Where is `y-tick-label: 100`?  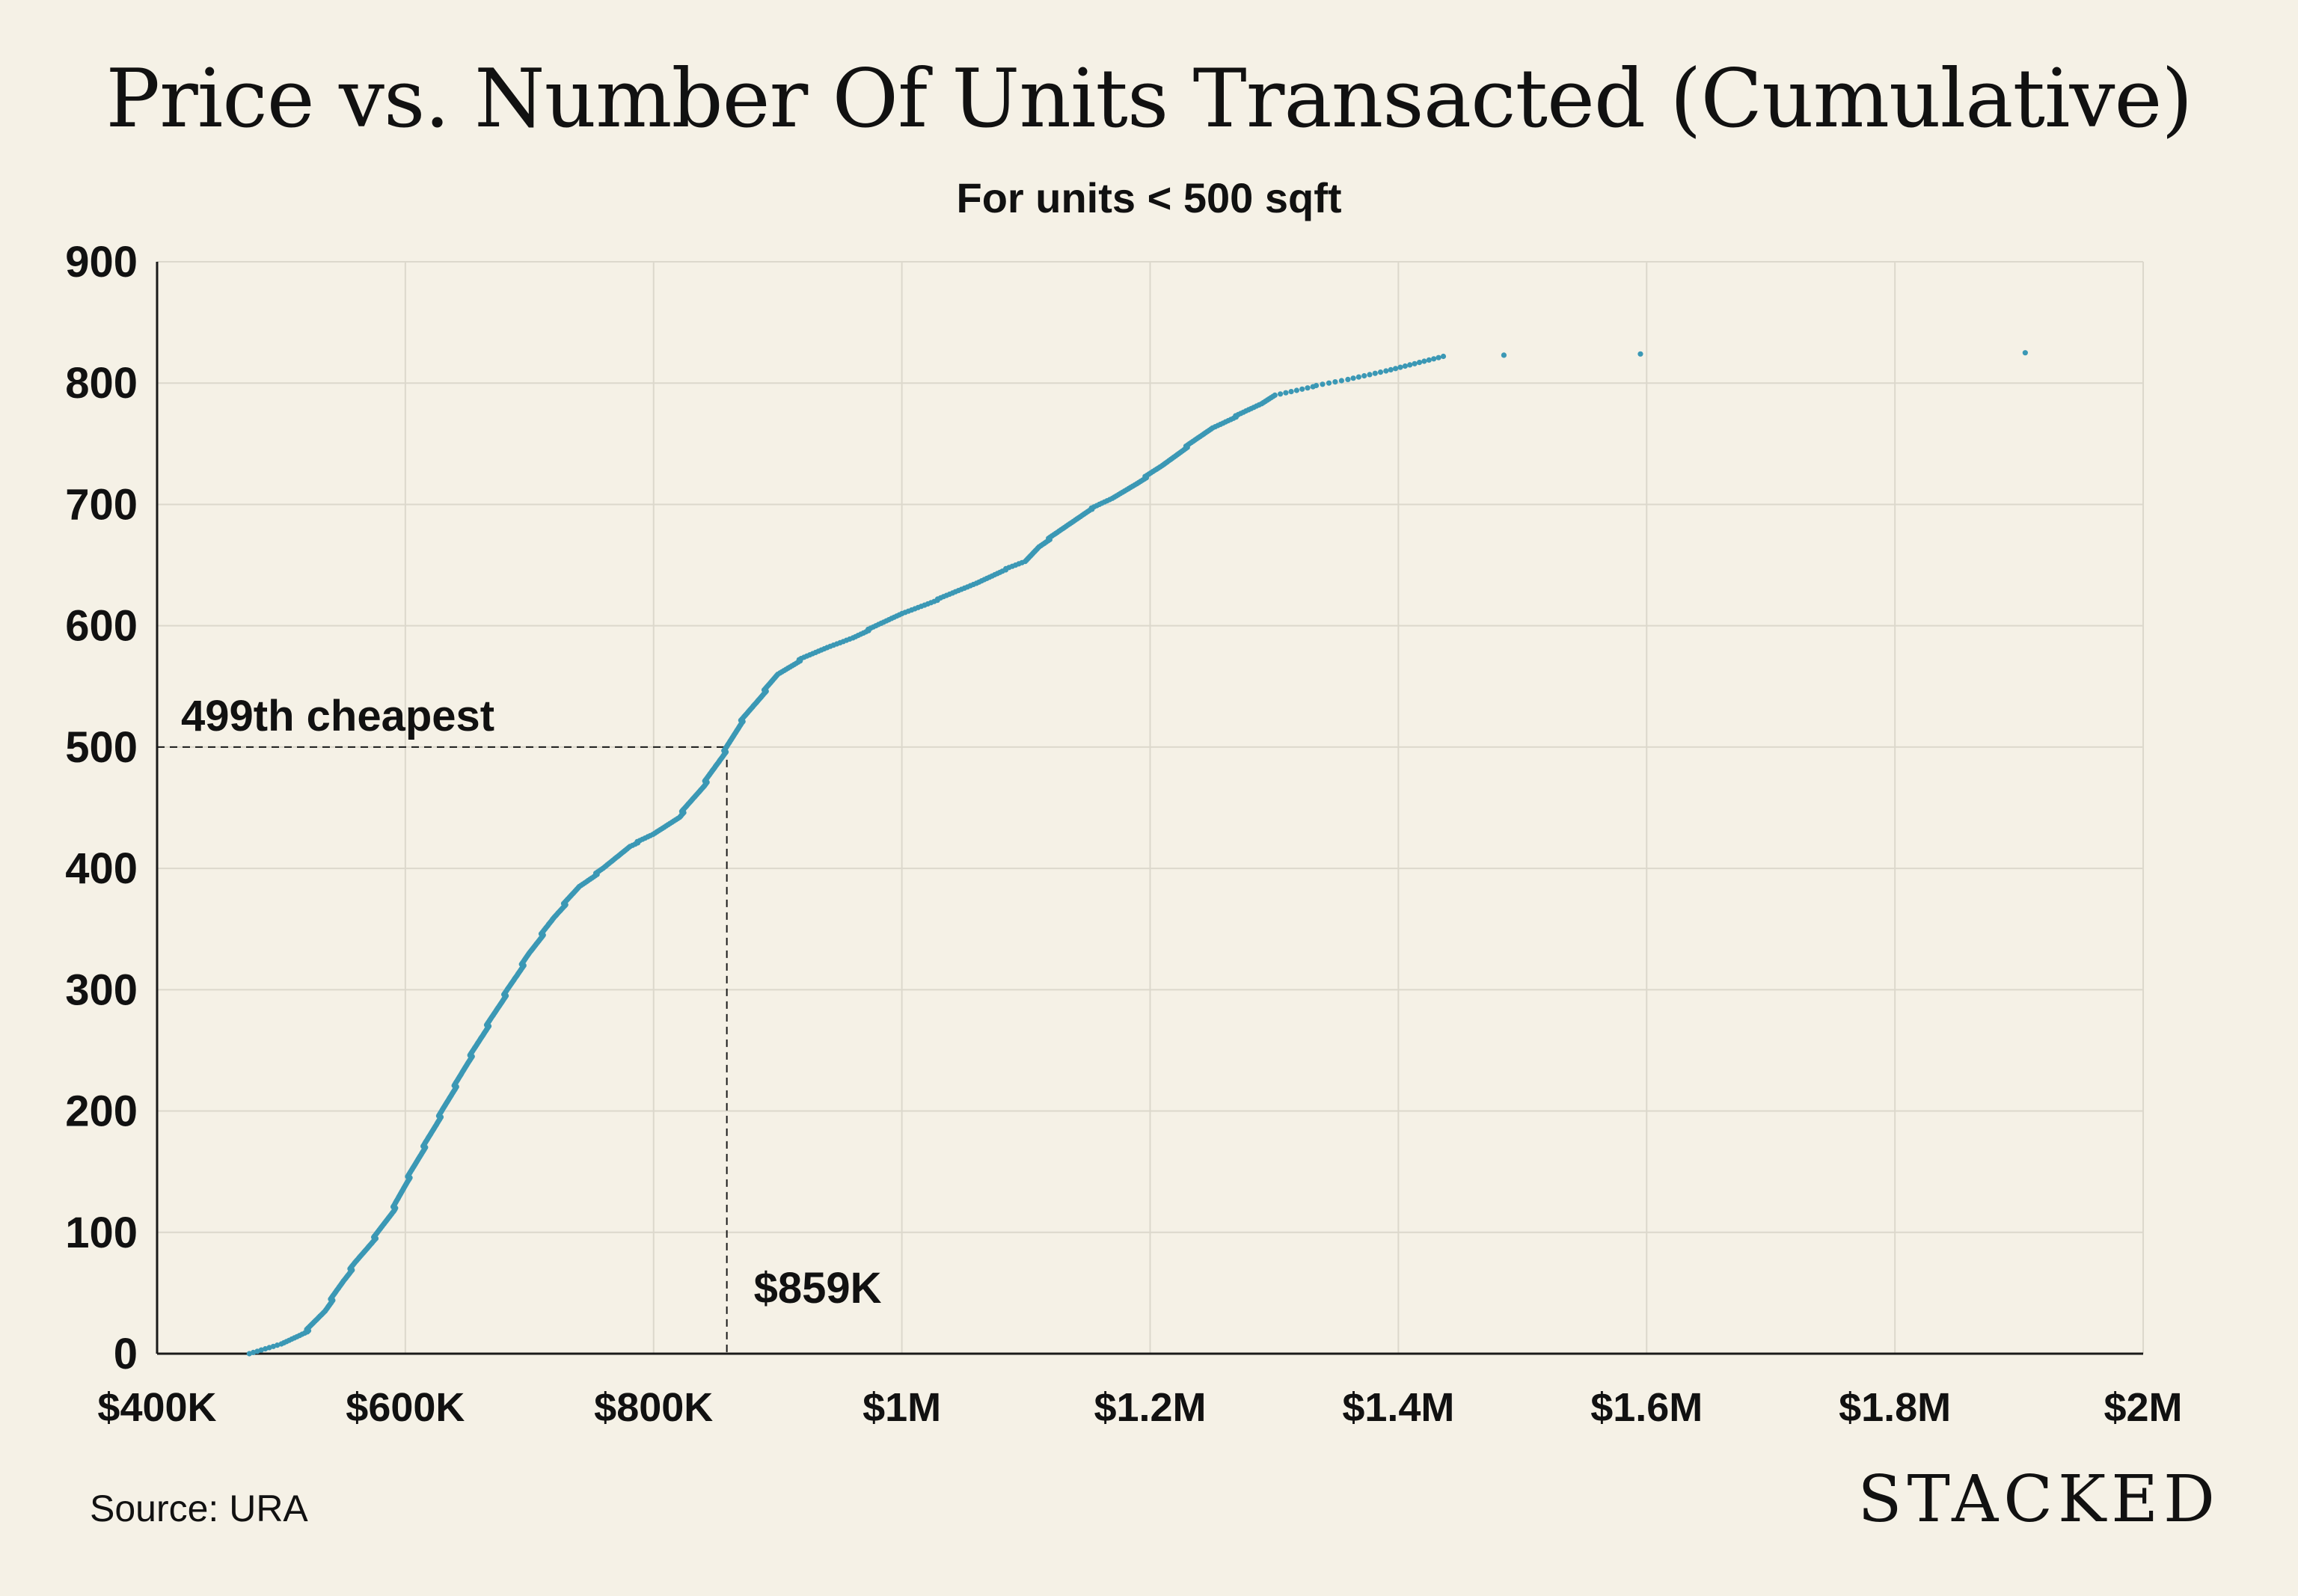
y-tick-label: 100 is located at coordinates (101, 1233).